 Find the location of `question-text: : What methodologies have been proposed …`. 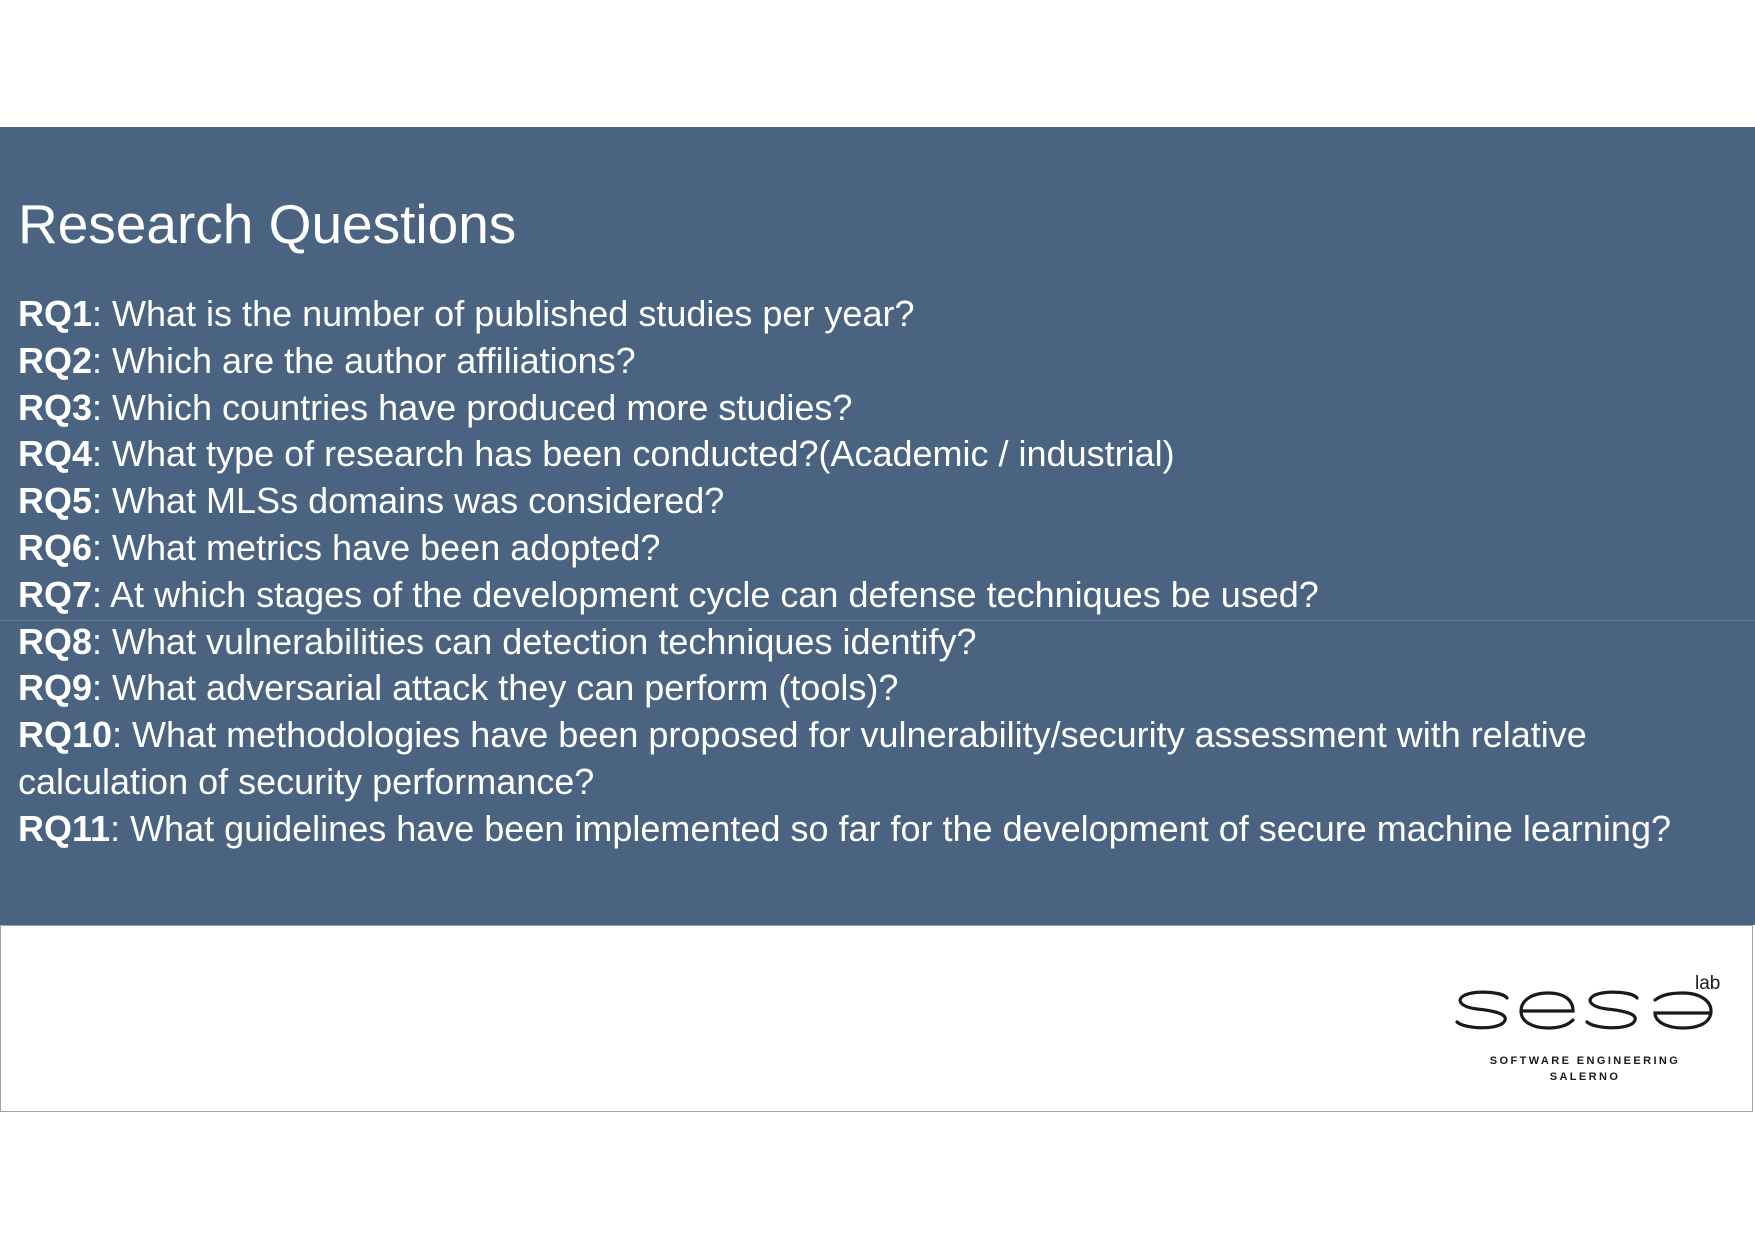

question-text: : What methodologies have been proposed … is located at coordinates (802, 758).